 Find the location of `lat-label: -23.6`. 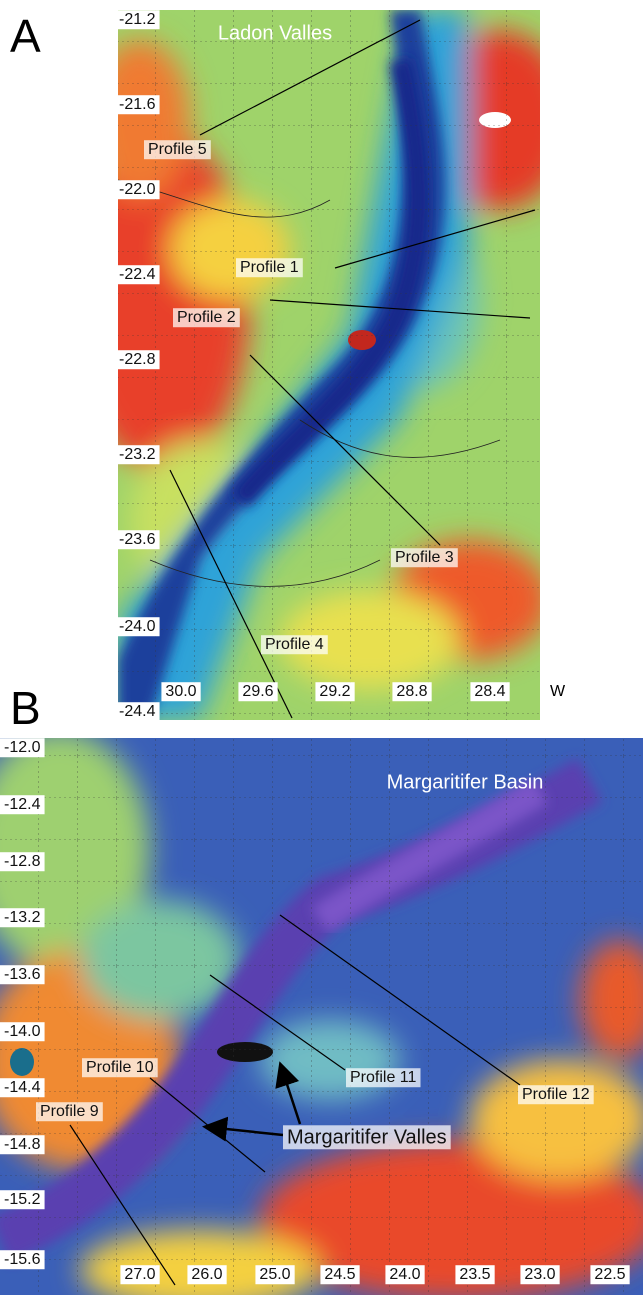

lat-label: -23.6 is located at coordinates (137, 539).